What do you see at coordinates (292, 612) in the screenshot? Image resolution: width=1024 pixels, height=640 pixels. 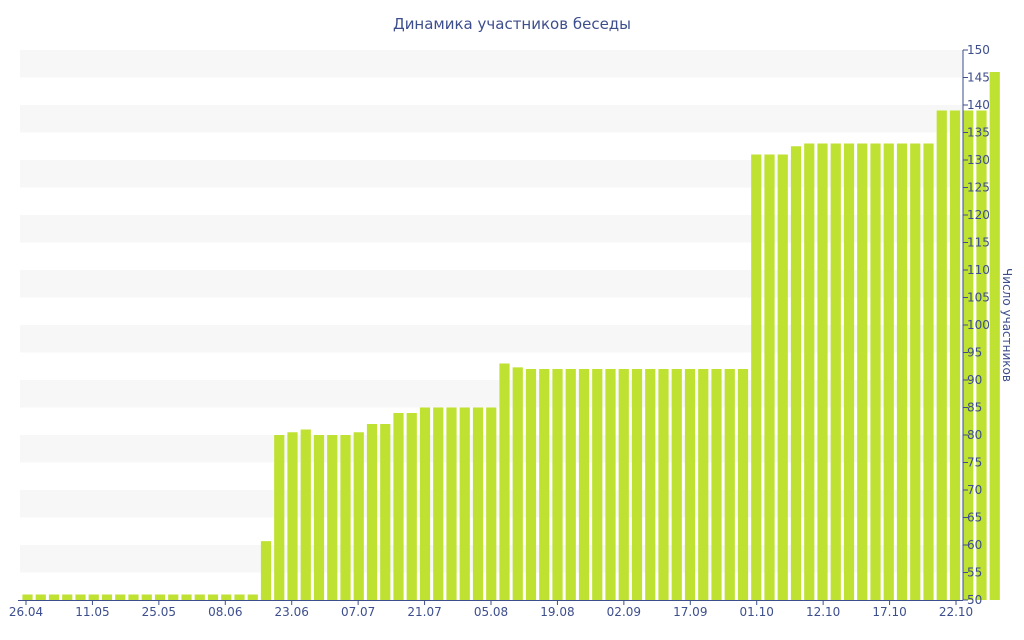 I see `x-tick-label: 23.06` at bounding box center [292, 612].